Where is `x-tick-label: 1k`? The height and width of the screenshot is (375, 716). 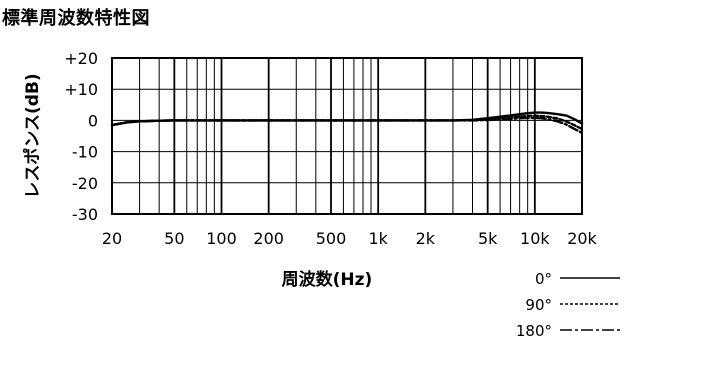
x-tick-label: 1k is located at coordinates (378, 238).